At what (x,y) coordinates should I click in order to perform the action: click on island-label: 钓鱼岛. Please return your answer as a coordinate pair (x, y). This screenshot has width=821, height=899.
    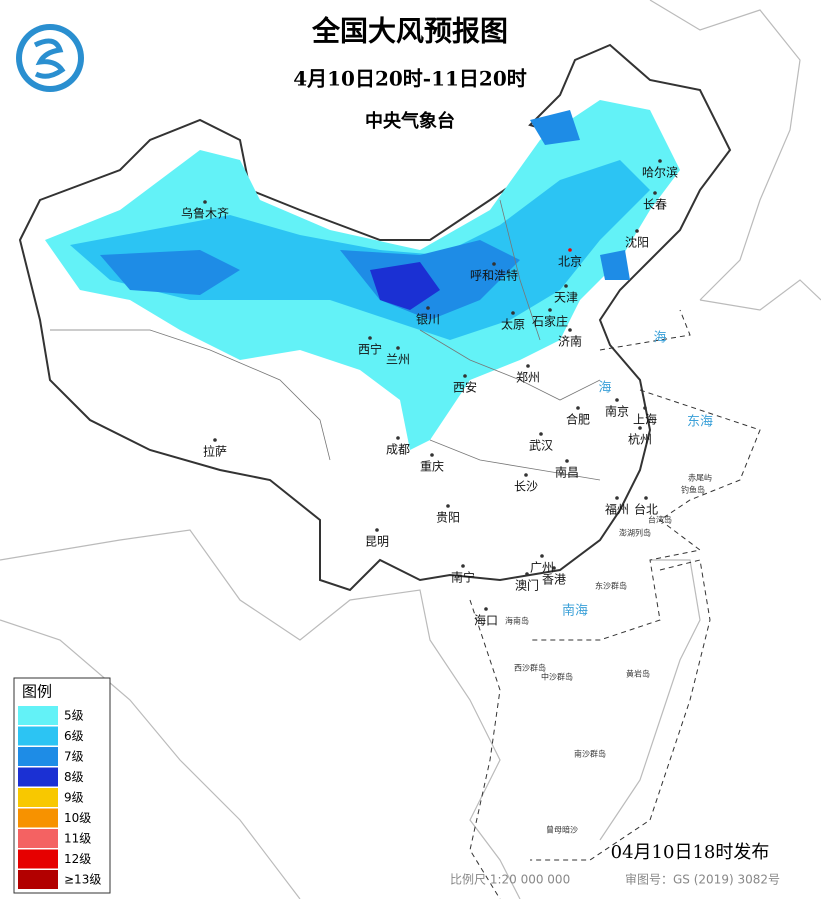
    Looking at the image, I should click on (693, 490).